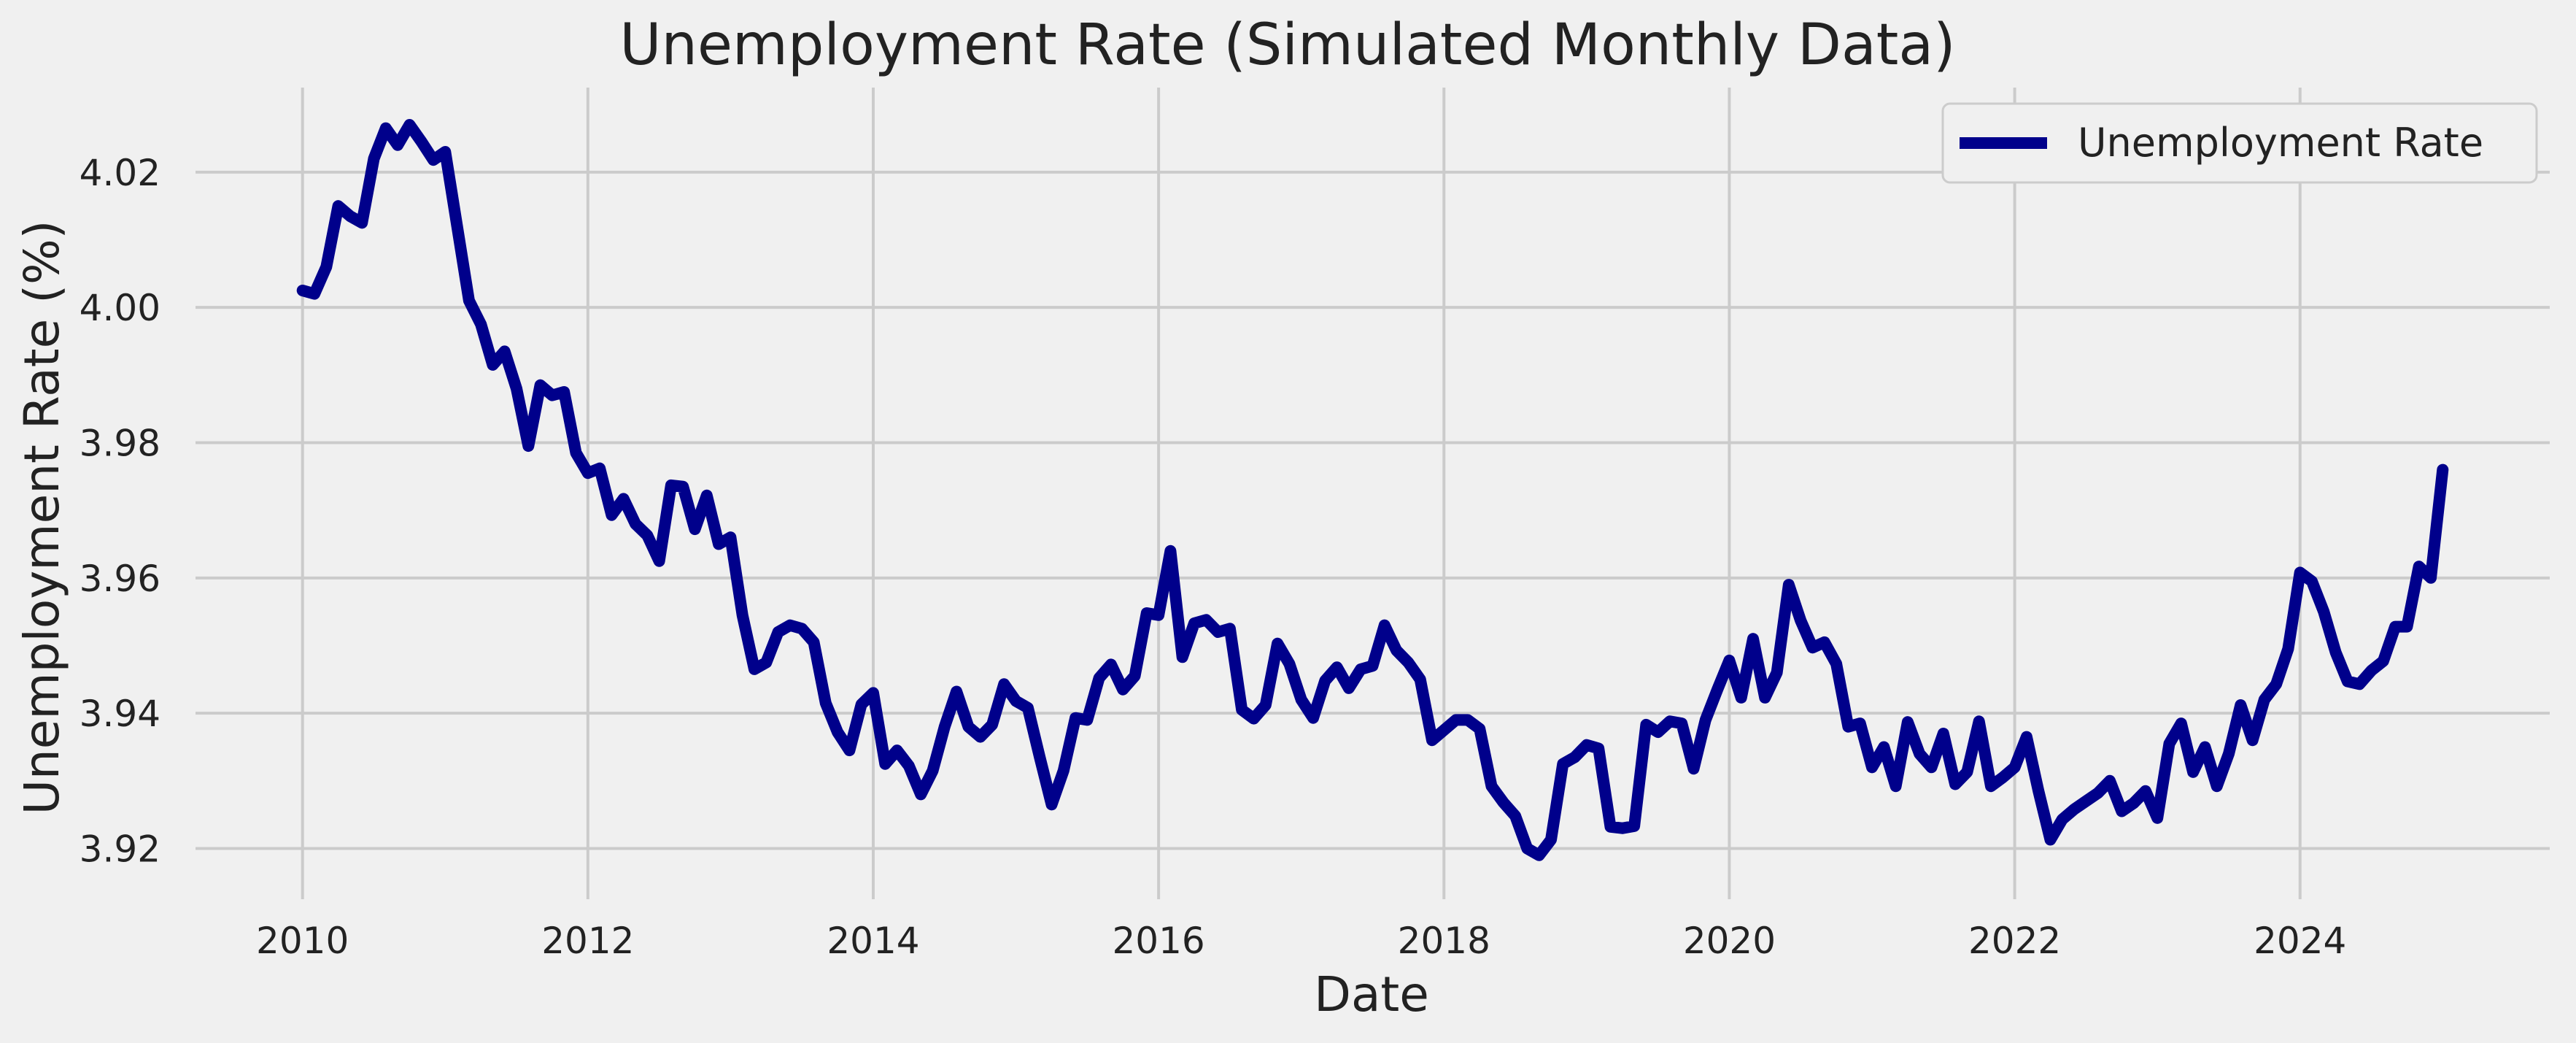 Image resolution: width=2576 pixels, height=1043 pixels. What do you see at coordinates (120, 579) in the screenshot?
I see `y-tick-label: 3.96` at bounding box center [120, 579].